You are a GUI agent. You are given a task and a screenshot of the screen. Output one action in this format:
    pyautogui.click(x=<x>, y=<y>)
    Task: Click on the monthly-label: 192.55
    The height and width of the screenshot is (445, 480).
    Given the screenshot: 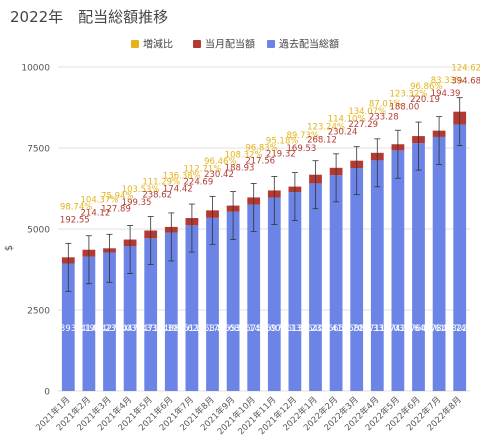 What is the action you would take?
    pyautogui.click(x=75, y=221)
    